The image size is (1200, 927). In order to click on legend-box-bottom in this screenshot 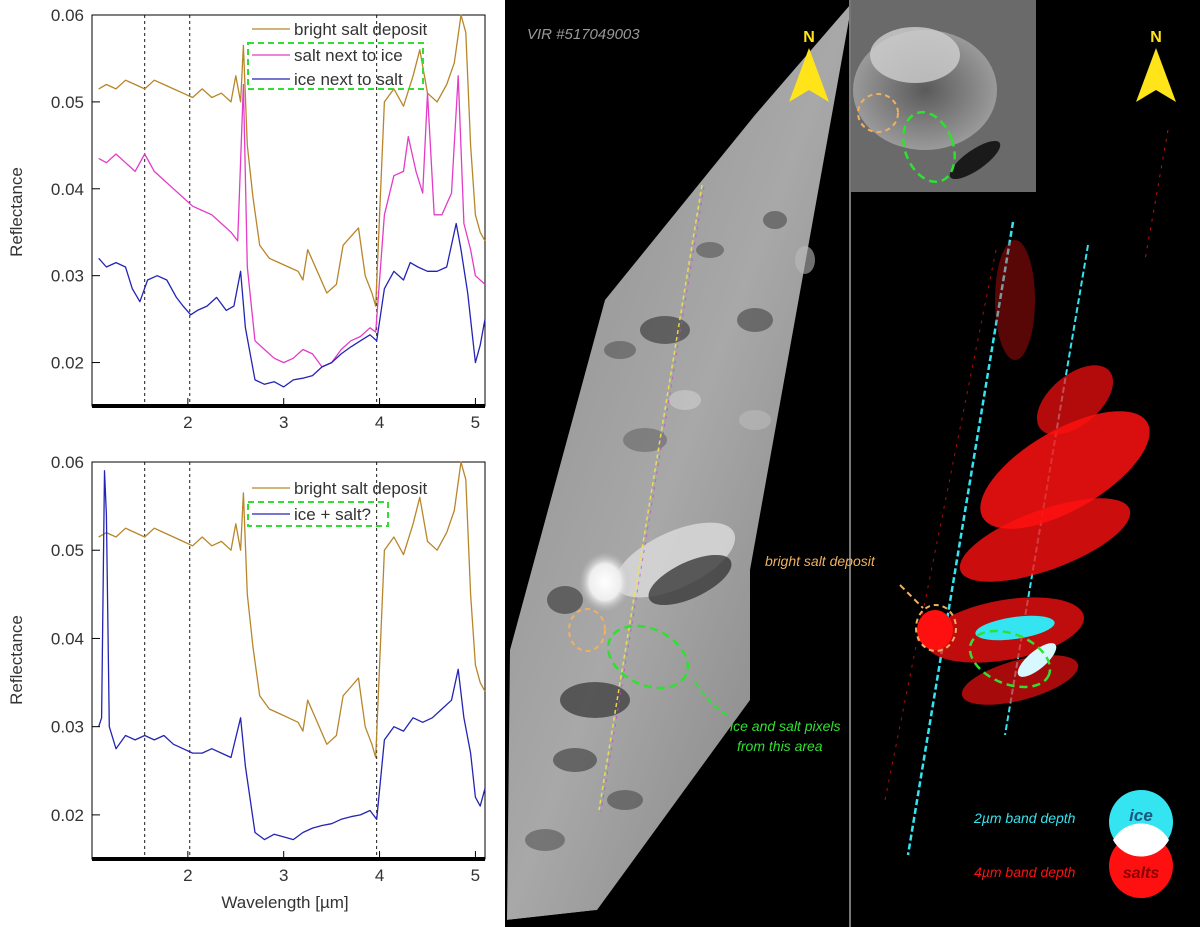, I will do `click(318, 514)`.